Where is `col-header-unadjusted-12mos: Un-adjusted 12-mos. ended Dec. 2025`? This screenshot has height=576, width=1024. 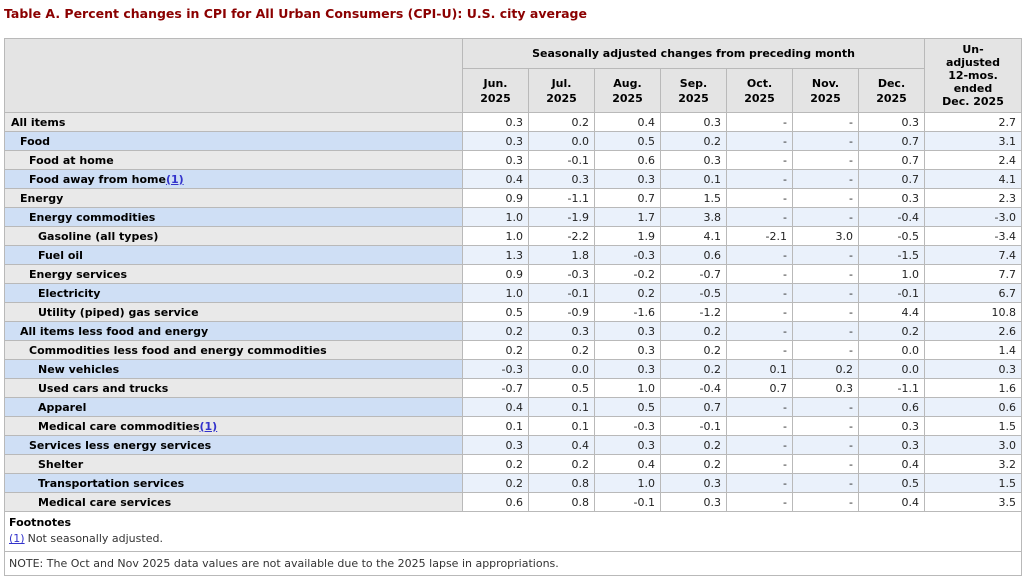 col-header-unadjusted-12mos: Un-adjusted 12-mos. ended Dec. 2025 is located at coordinates (973, 75).